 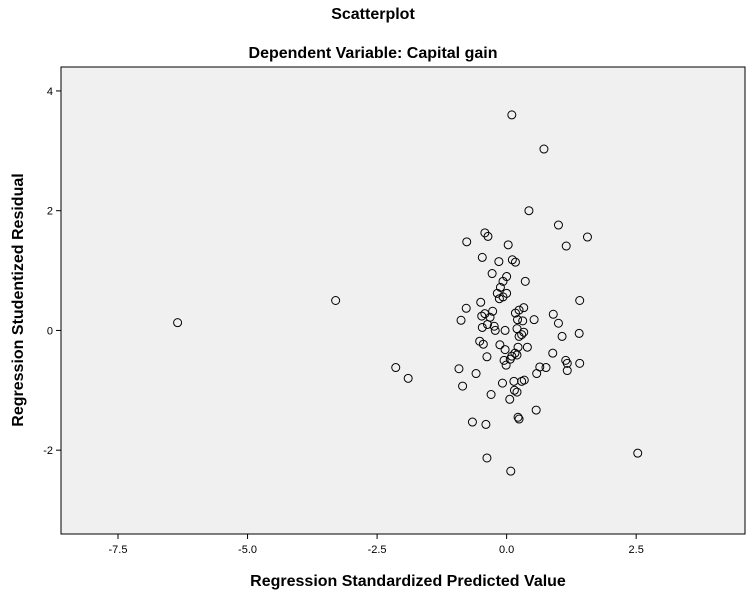 What do you see at coordinates (18, 299) in the screenshot?
I see `y-axis-title: Regression Studentized Residual` at bounding box center [18, 299].